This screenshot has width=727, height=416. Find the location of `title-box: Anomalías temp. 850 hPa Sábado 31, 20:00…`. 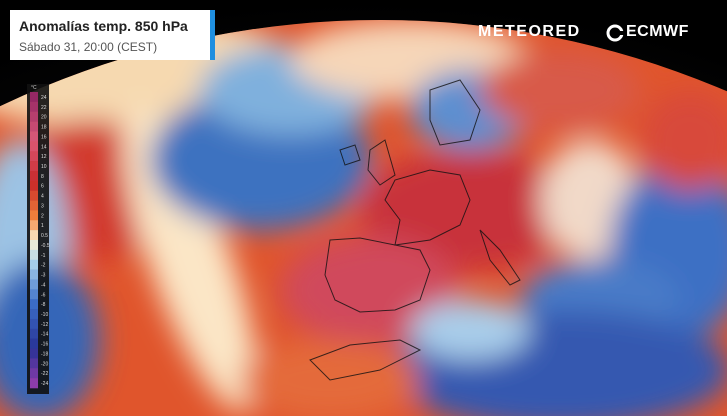

title-box: Anomalías temp. 850 hPa Sábado 31, 20:00… is located at coordinates (112, 35).